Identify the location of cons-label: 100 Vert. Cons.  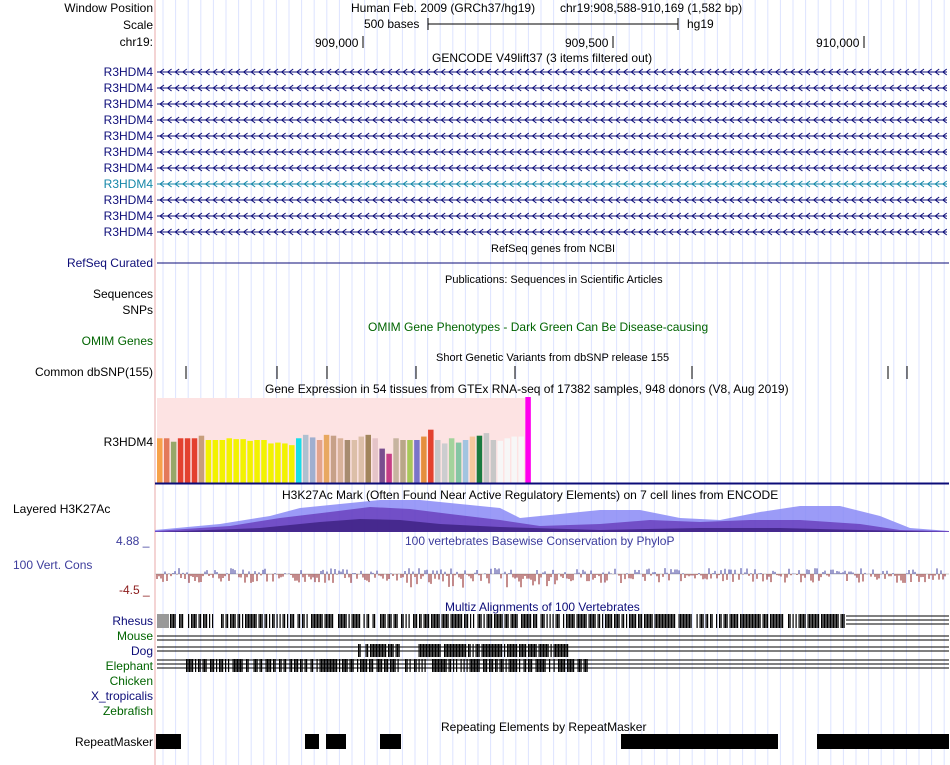
(53, 565).